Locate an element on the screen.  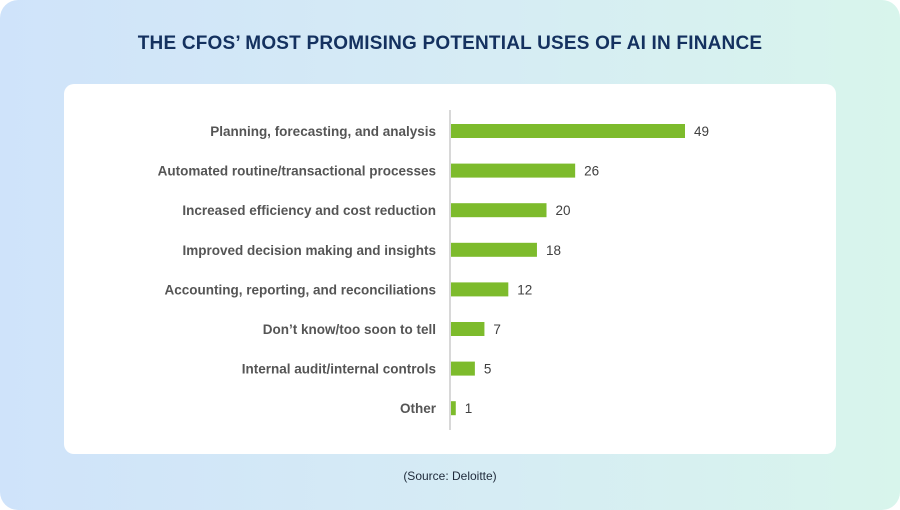
value-label: 20 is located at coordinates (563, 210).